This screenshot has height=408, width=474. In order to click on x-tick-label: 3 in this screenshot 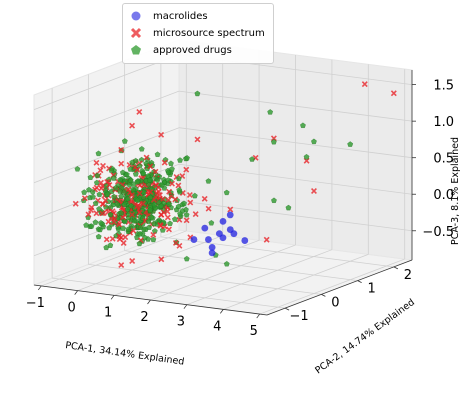, I will do `click(181, 322)`.